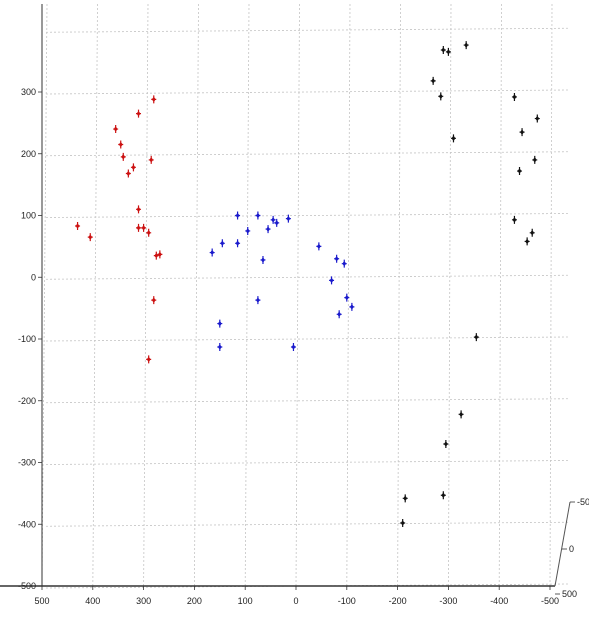  What do you see at coordinates (143, 601) in the screenshot?
I see `x-tick-label: 300` at bounding box center [143, 601].